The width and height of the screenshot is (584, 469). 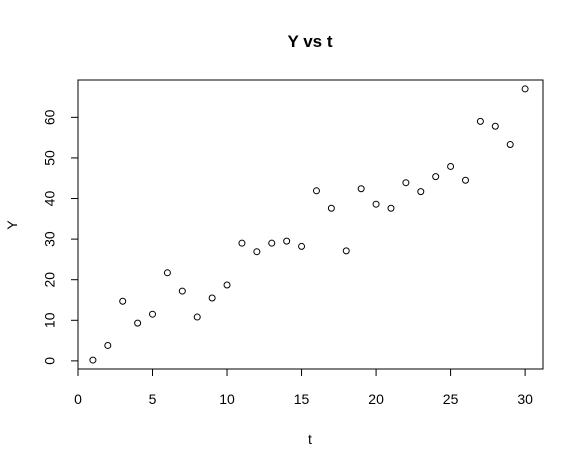 What do you see at coordinates (227, 399) in the screenshot?
I see `x-tick-label: 10` at bounding box center [227, 399].